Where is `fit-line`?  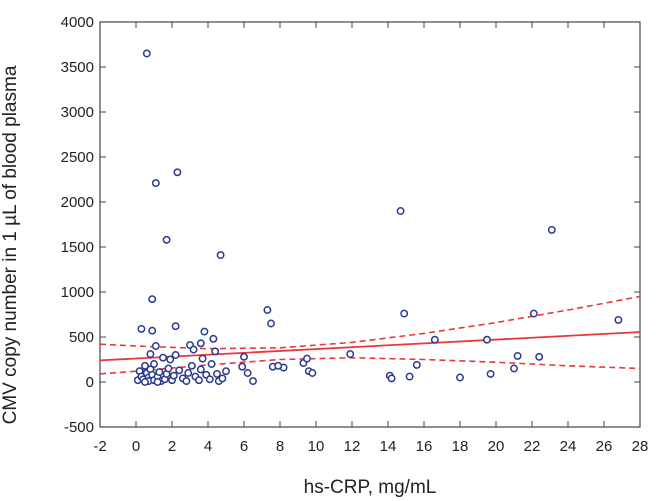
fit-line is located at coordinates (370, 346).